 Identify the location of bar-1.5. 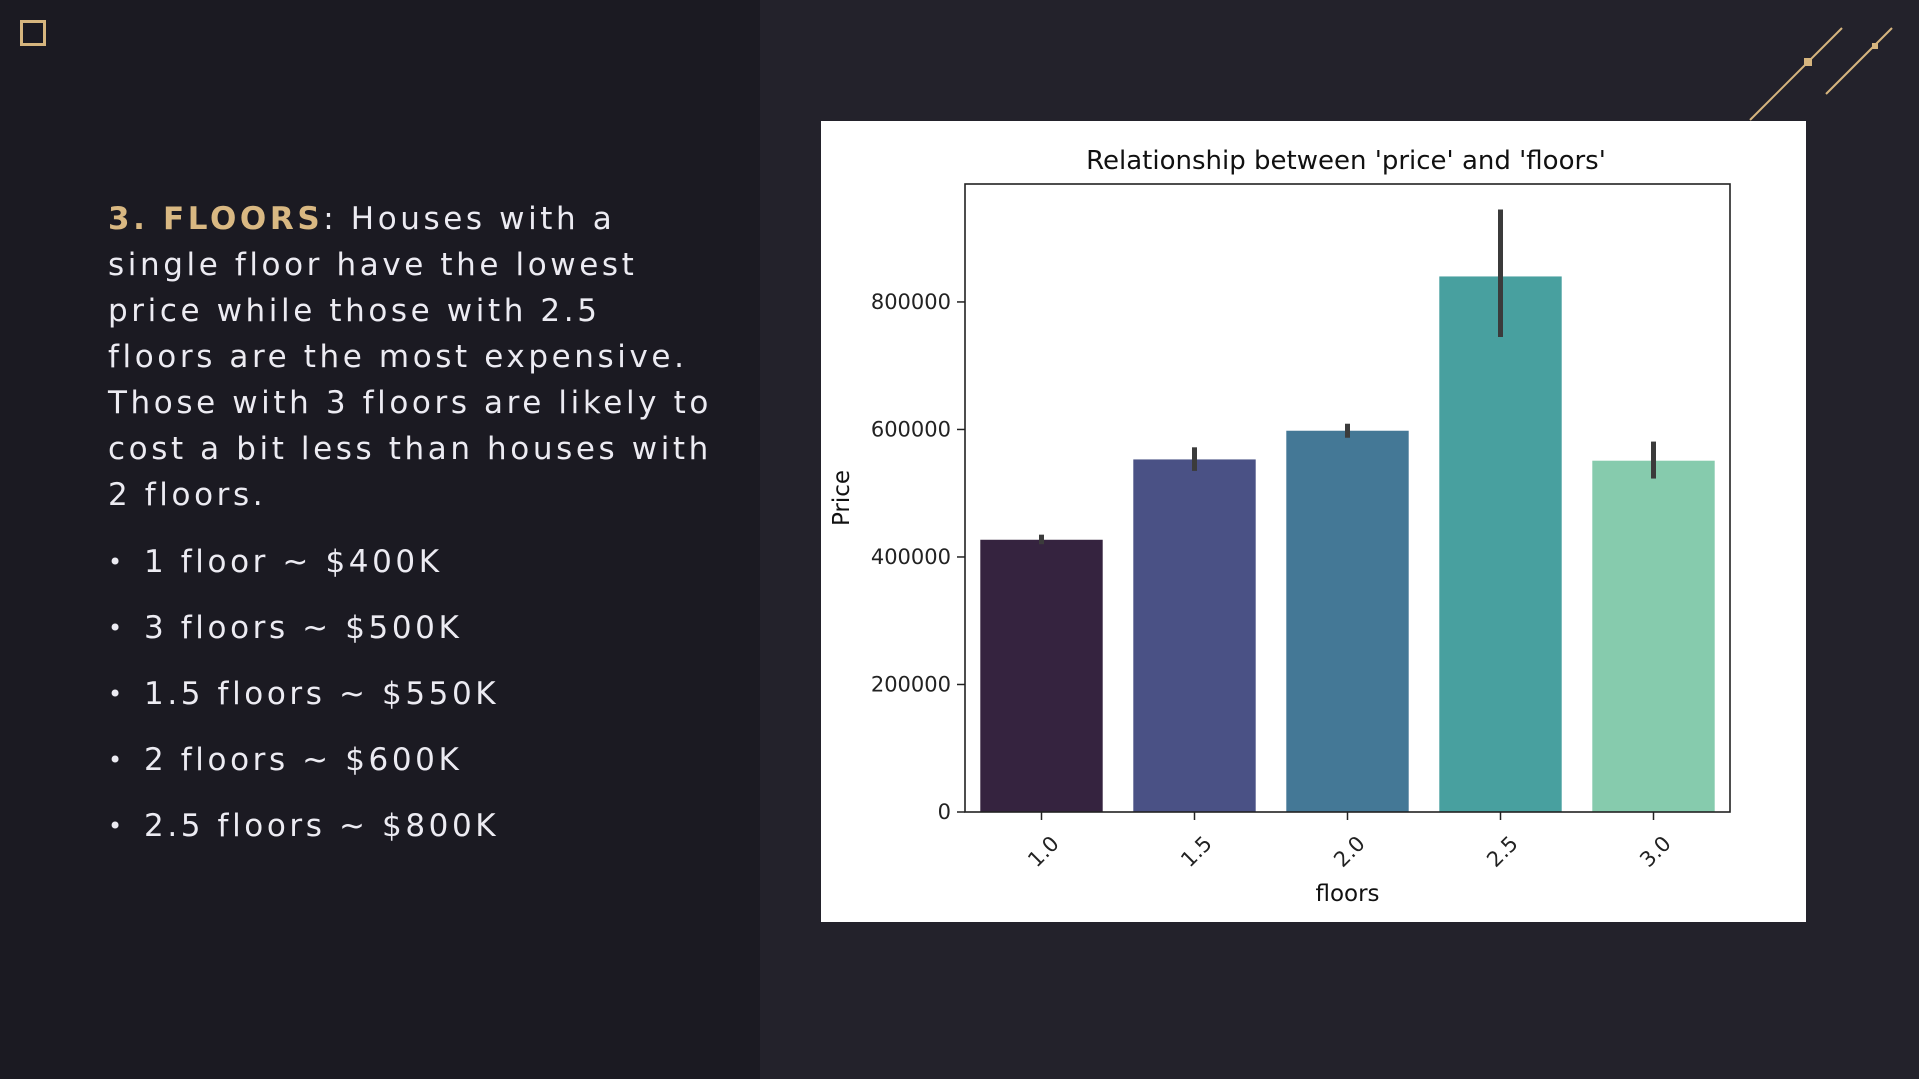
(1194, 635).